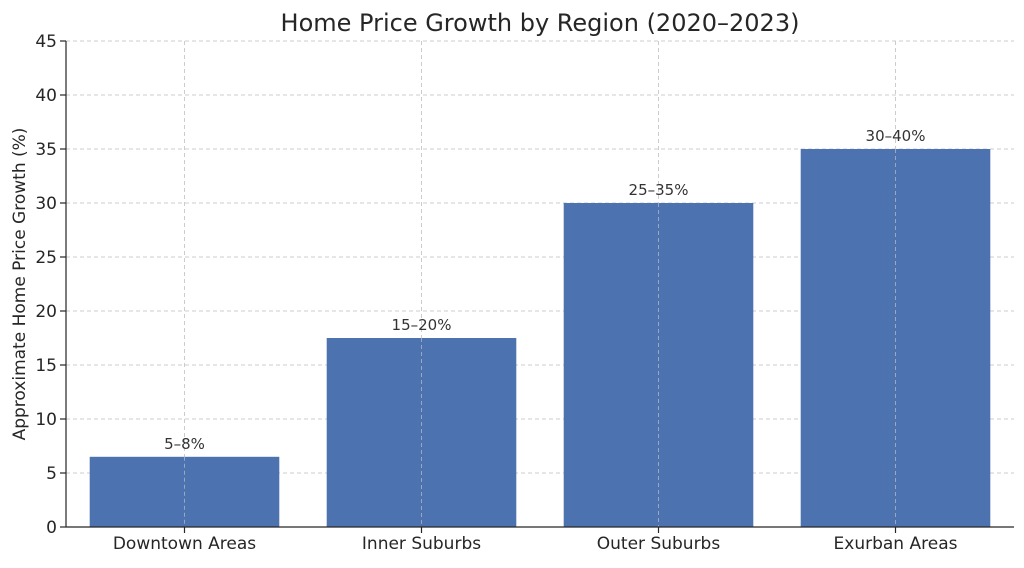 The width and height of the screenshot is (1024, 568). What do you see at coordinates (896, 136) in the screenshot?
I see `data-label: 30–40%` at bounding box center [896, 136].